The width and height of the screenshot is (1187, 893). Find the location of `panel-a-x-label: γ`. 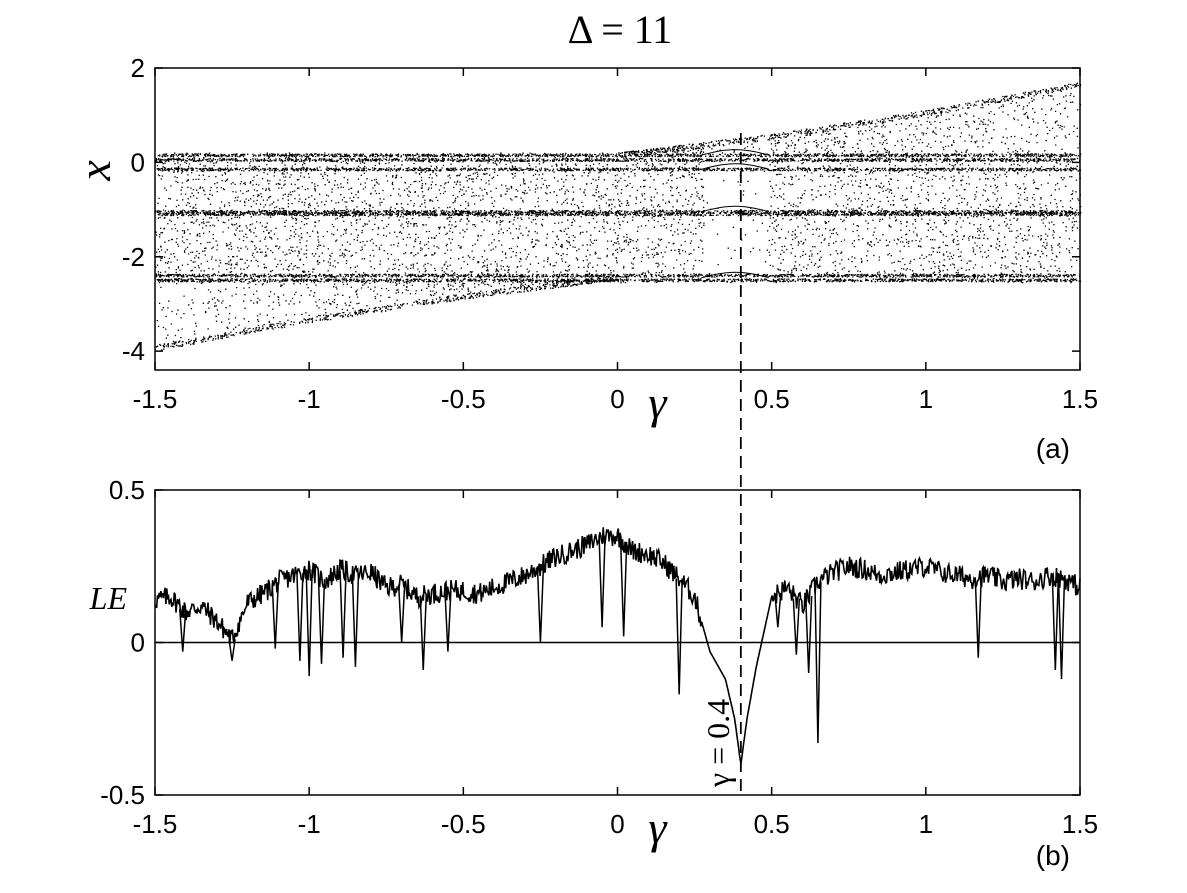

panel-a-x-label: γ is located at coordinates (658, 402).